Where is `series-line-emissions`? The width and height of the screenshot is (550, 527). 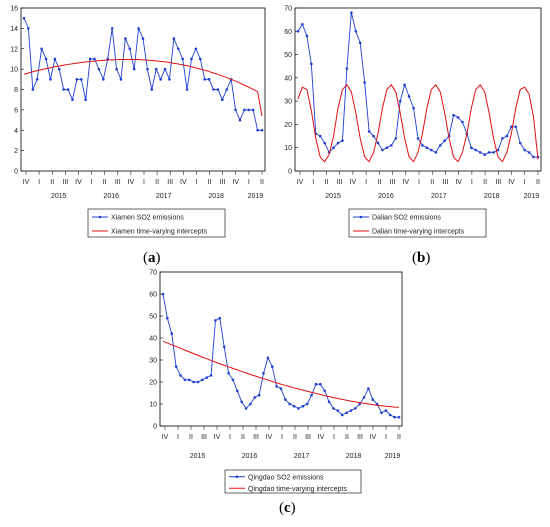
series-line-emissions is located at coordinates (142, 74).